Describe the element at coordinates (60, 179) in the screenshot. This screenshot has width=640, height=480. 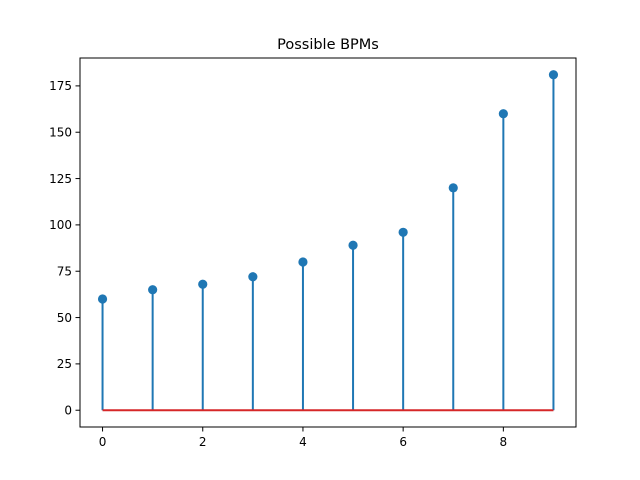
I see `y-tick-label: 125` at that location.